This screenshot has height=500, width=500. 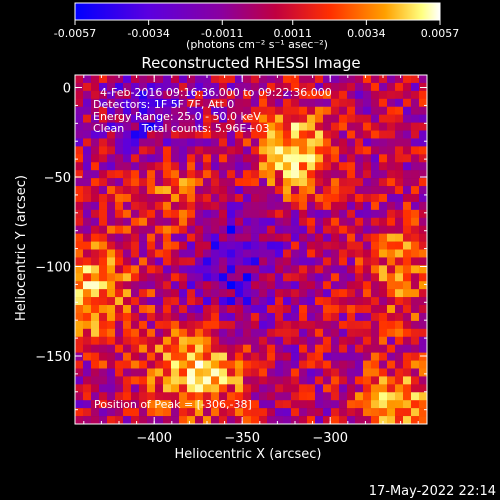 I want to click on colorbar-unit-label: (photons cm⁻² s⁻¹ asec⁻²), so click(x=257, y=44).